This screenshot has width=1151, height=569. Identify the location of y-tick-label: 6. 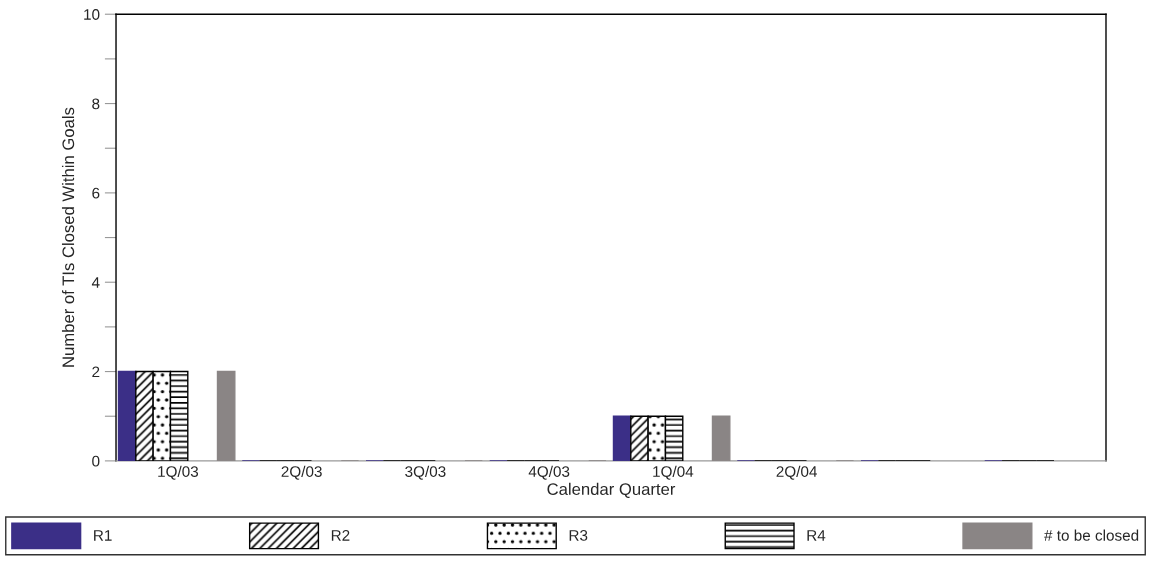
(96, 193).